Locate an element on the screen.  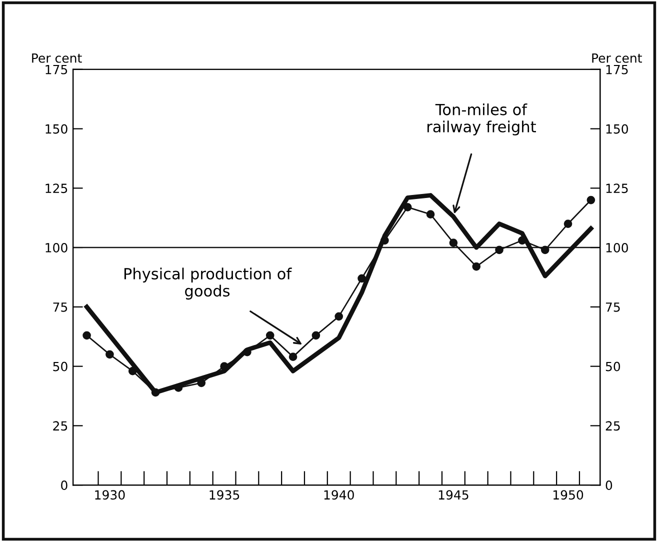
y-tick-label: 75 is located at coordinates (60, 307).